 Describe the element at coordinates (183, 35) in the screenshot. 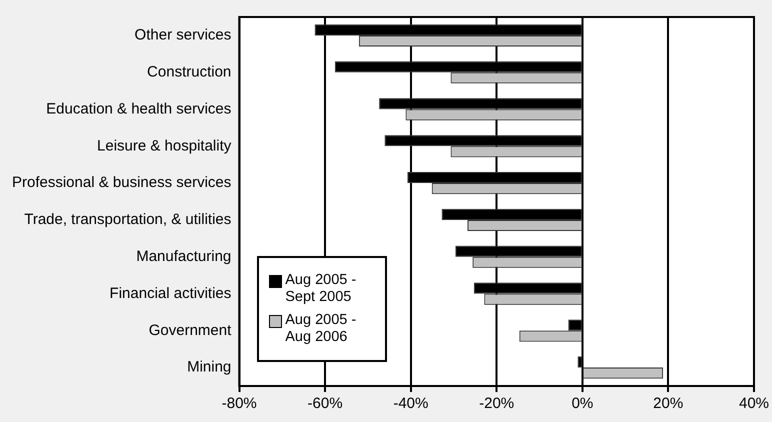

I see `y-tick-label: Other services` at that location.